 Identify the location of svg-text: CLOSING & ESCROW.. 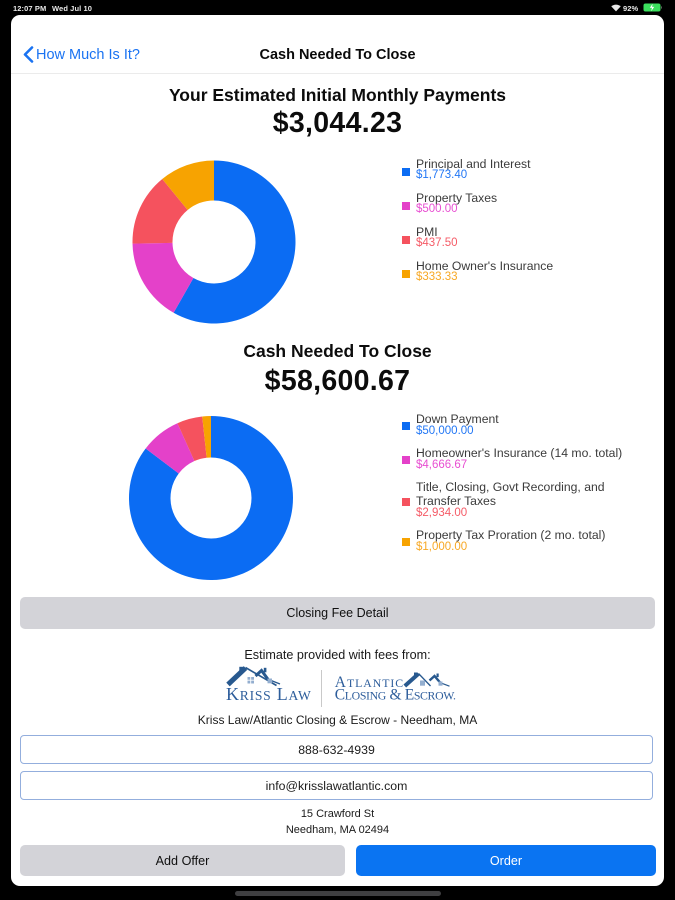
(395, 695).